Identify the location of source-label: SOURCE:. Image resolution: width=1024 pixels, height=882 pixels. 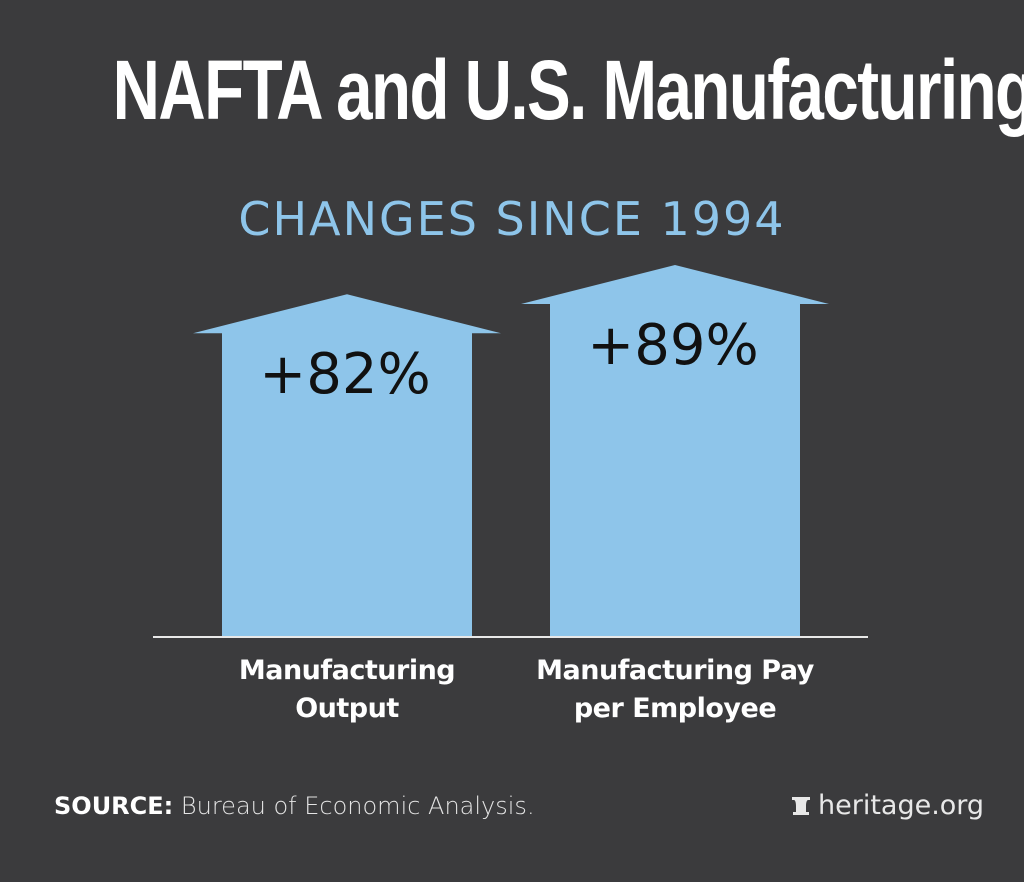
(114, 806).